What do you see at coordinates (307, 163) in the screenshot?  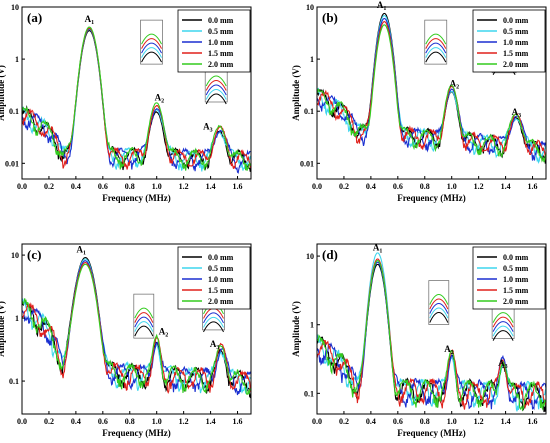 I see `y-tick-label: 0.01` at bounding box center [307, 163].